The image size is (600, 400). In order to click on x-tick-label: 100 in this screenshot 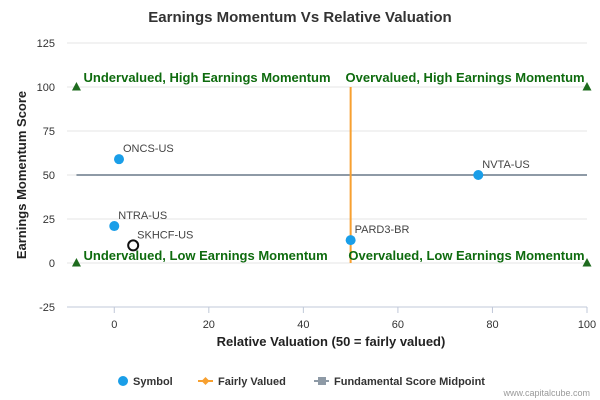, I will do `click(587, 325)`.